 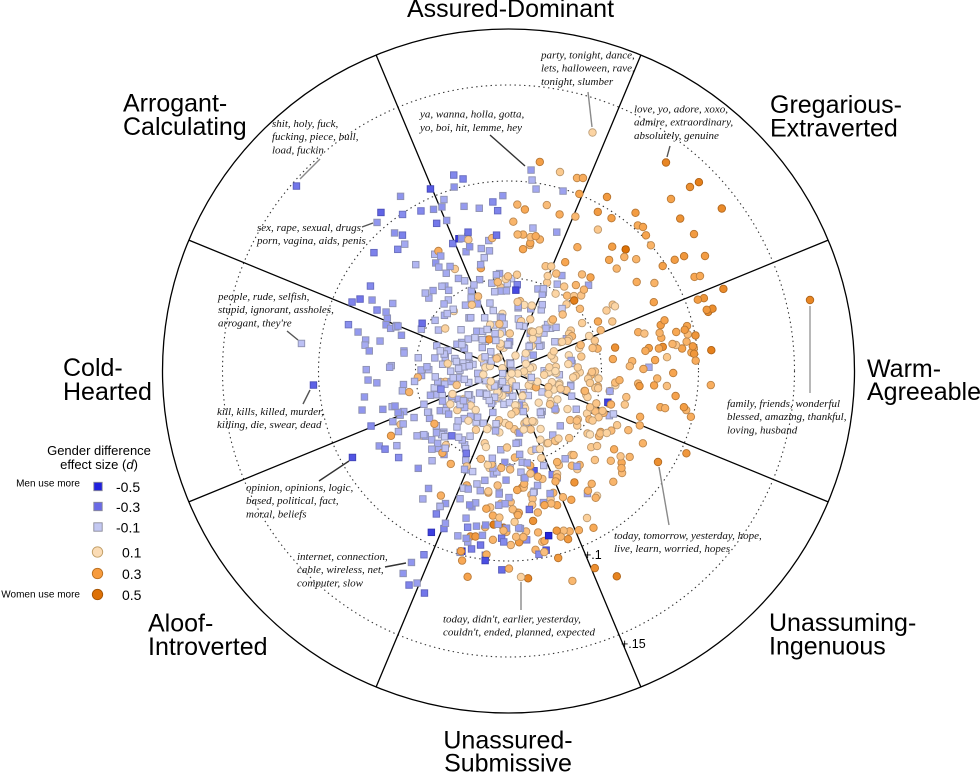 What do you see at coordinates (292, 501) in the screenshot?
I see `svg-text: based, political, fact,` at bounding box center [292, 501].